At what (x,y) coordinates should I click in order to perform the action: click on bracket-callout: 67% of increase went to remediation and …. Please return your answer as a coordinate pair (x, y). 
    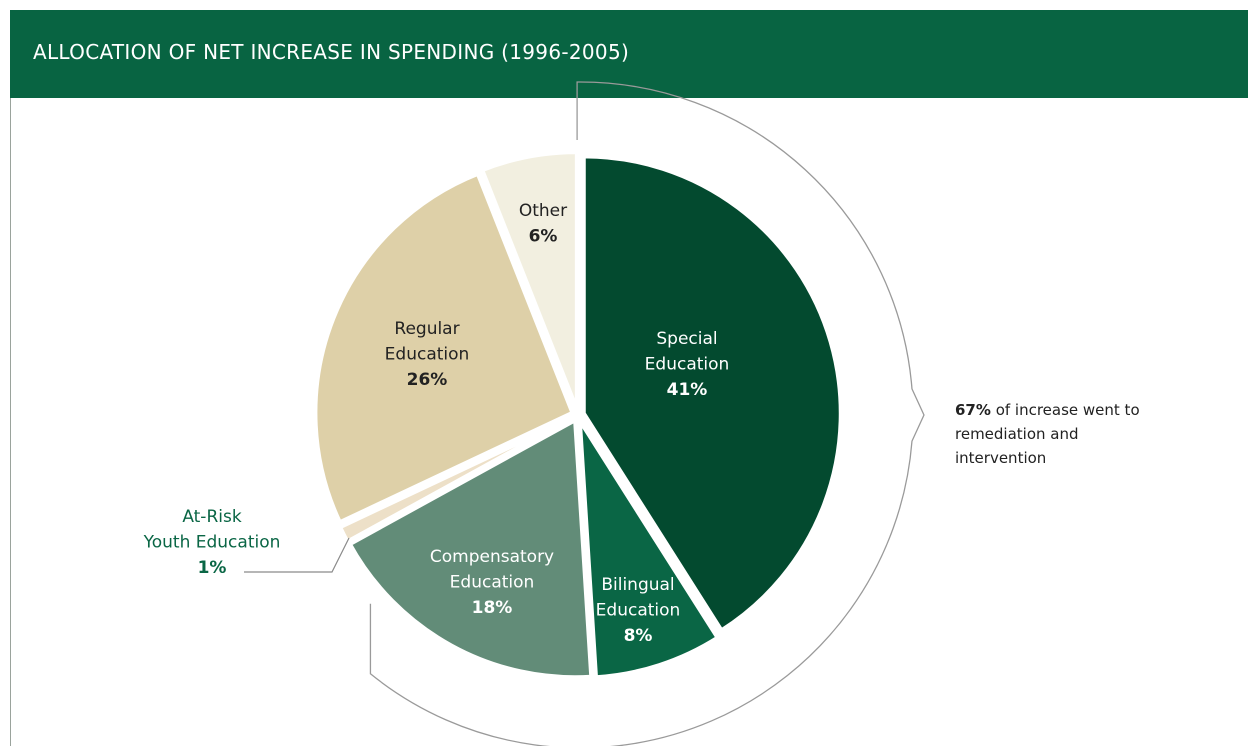
    Looking at the image, I should click on (1055, 434).